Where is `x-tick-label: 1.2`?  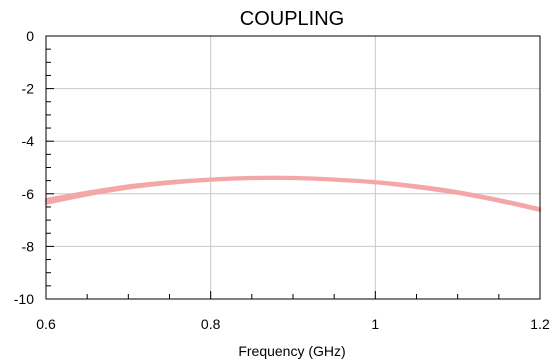
x-tick-label: 1.2 is located at coordinates (540, 324).